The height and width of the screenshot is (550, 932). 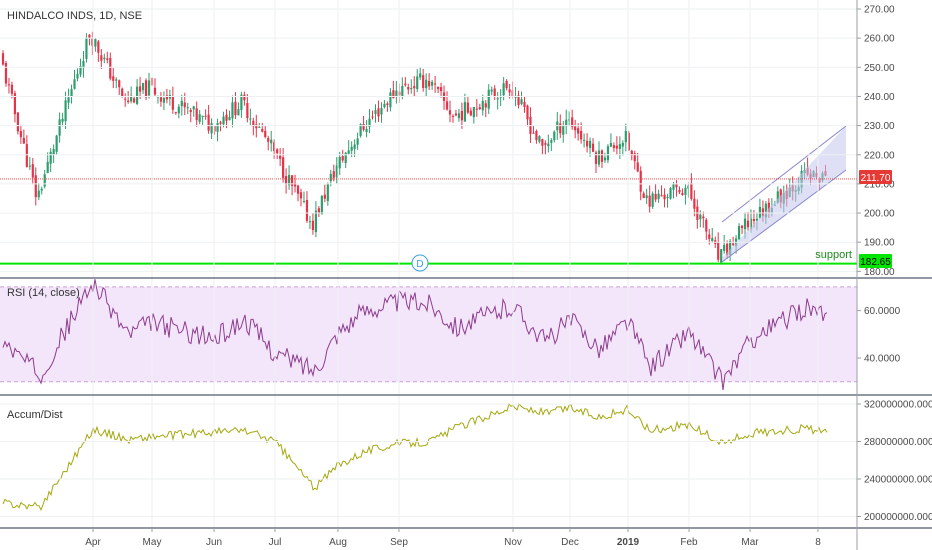 What do you see at coordinates (784, 216) in the screenshot?
I see `channel-lower-line` at bounding box center [784, 216].